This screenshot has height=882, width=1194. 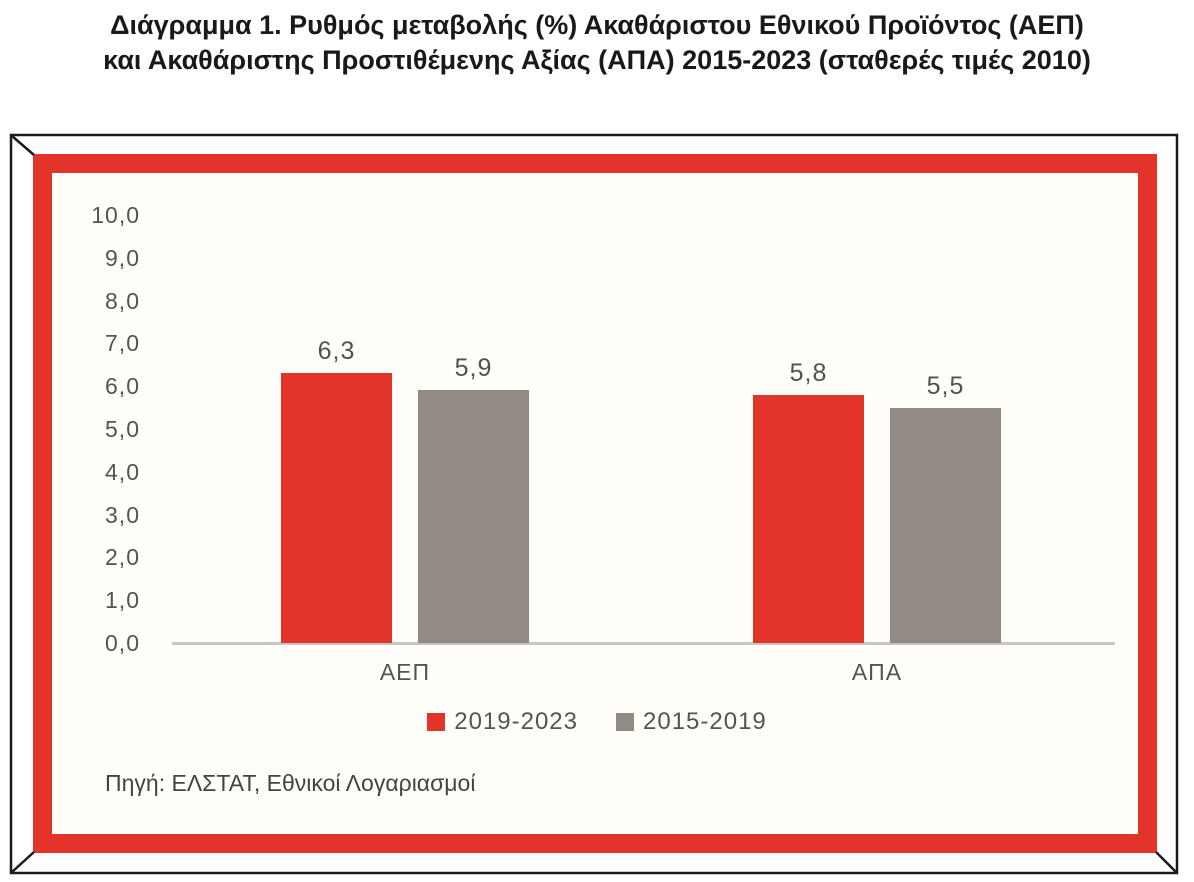 I want to click on legend-item: 2019-2023, so click(x=502, y=722).